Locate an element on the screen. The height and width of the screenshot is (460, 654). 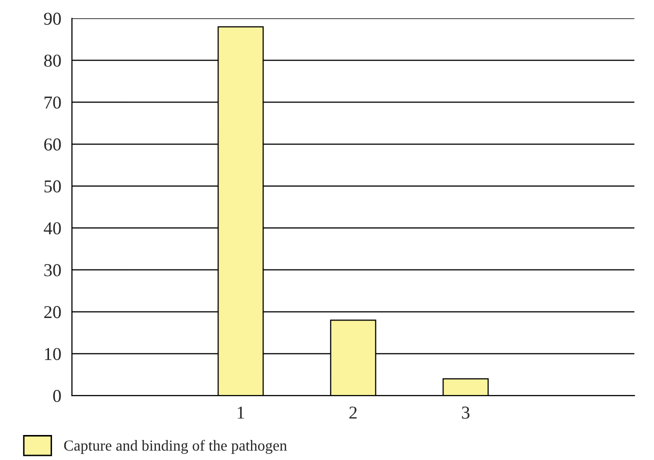
x-tick-label: 1 is located at coordinates (241, 412).